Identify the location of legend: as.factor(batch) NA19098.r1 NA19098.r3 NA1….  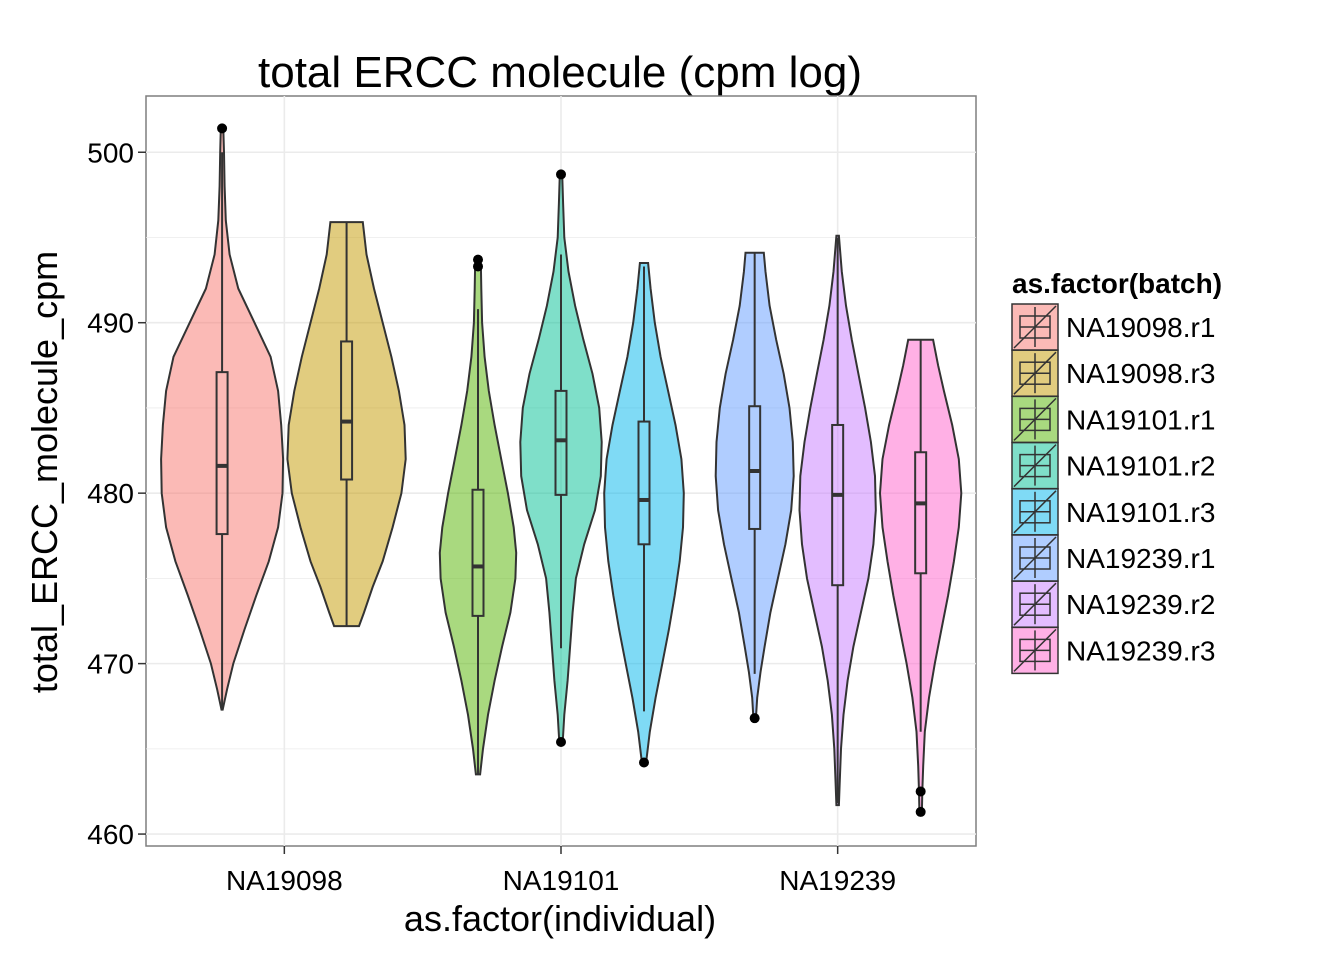
(1116, 471).